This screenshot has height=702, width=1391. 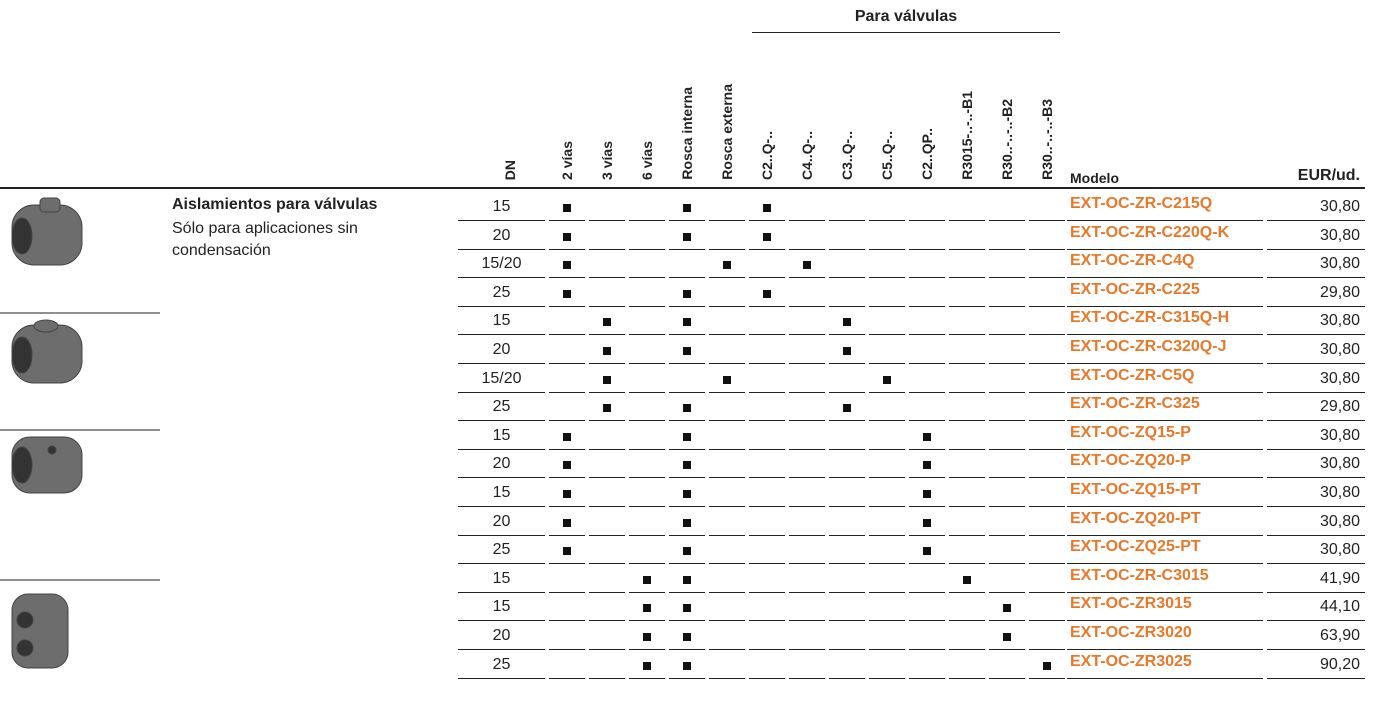 I want to click on model: EXT-OC-ZR-C325, so click(x=1135, y=404).